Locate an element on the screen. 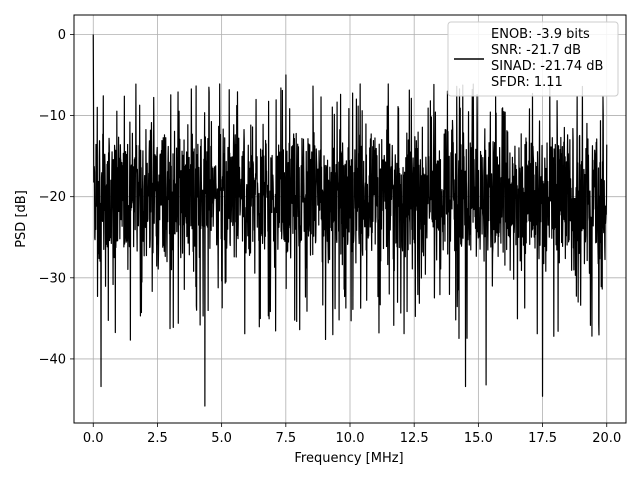  legend-sfdr: SFDR: 1.11 is located at coordinates (527, 82).